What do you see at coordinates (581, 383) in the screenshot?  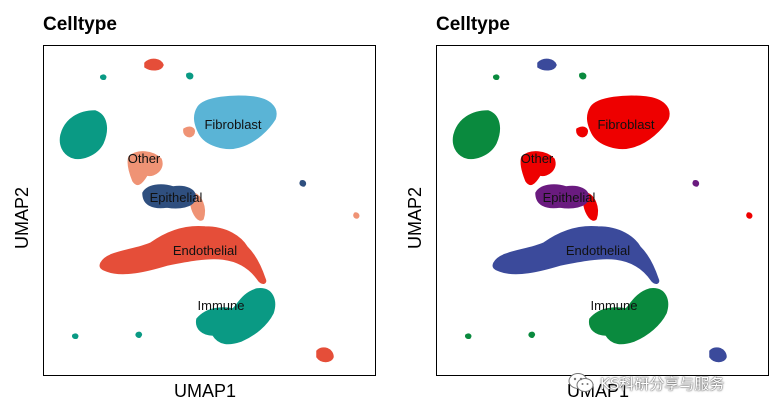 I see `wechat-icon` at bounding box center [581, 383].